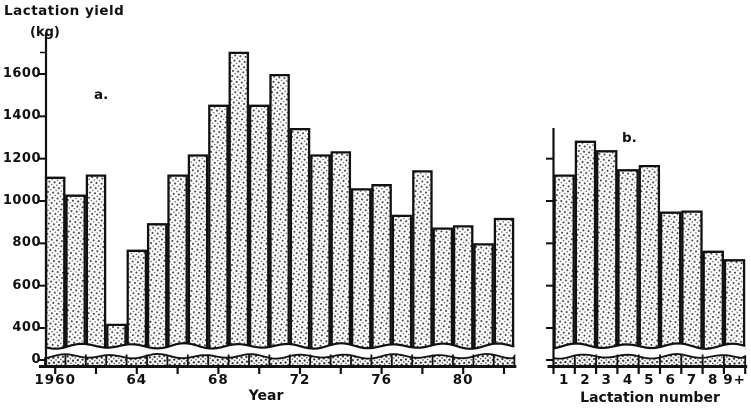 Image resolution: width=751 pixels, height=413 pixels. I want to click on bar-year-1977, so click(402, 282).